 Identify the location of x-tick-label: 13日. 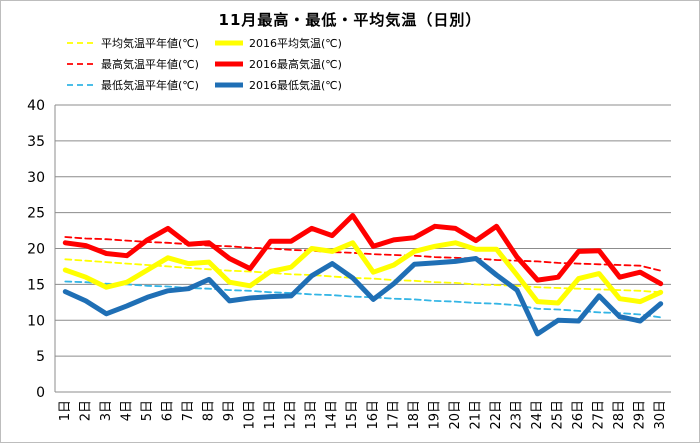
(311, 415).